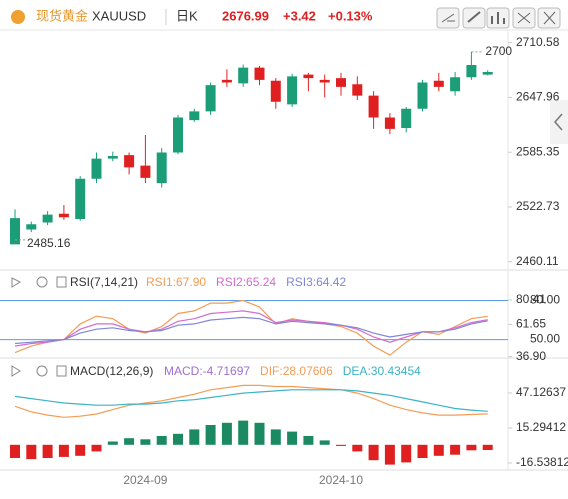 This screenshot has width=568, height=499. I want to click on legend-entry: RSI1:67.90, so click(176, 282).